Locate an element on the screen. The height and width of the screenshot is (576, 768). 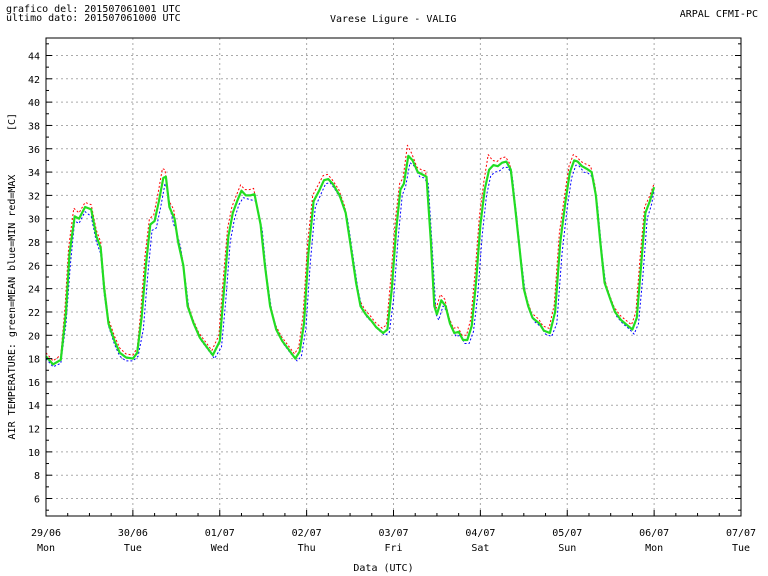
chart-generated-timestamp: grafico del: 201507061001 UTC is located at coordinates (93, 9).